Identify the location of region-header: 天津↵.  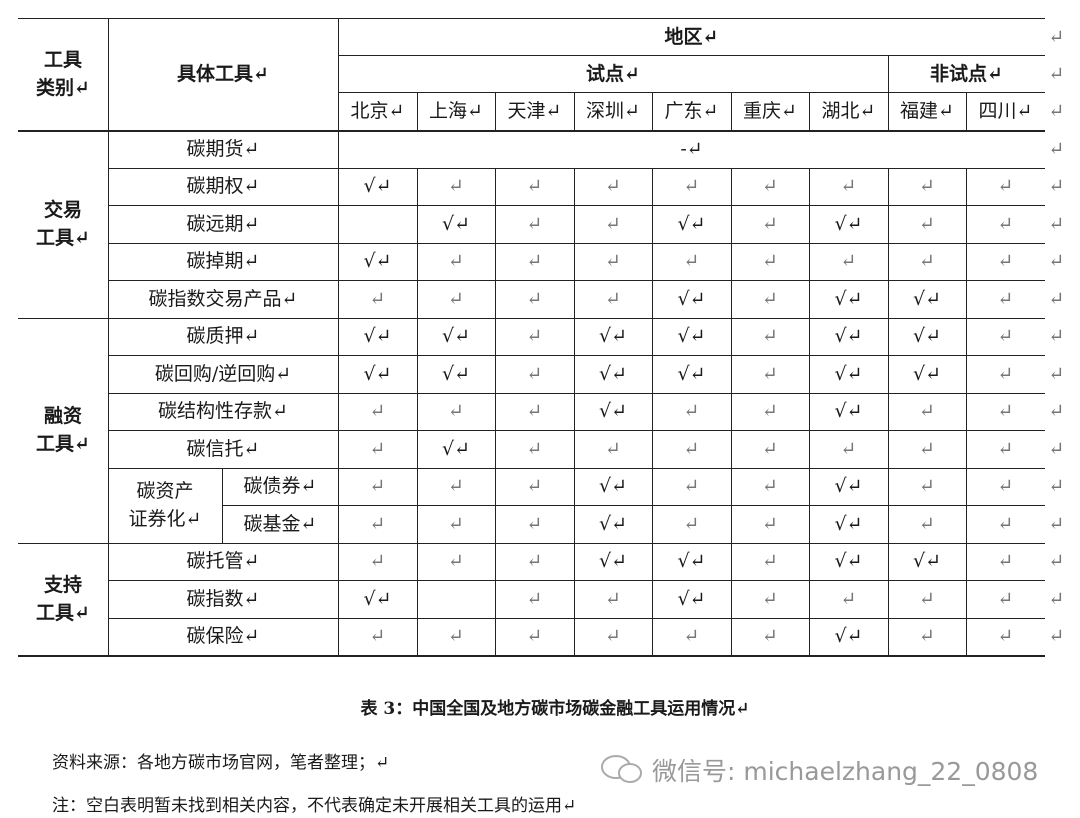
(534, 111).